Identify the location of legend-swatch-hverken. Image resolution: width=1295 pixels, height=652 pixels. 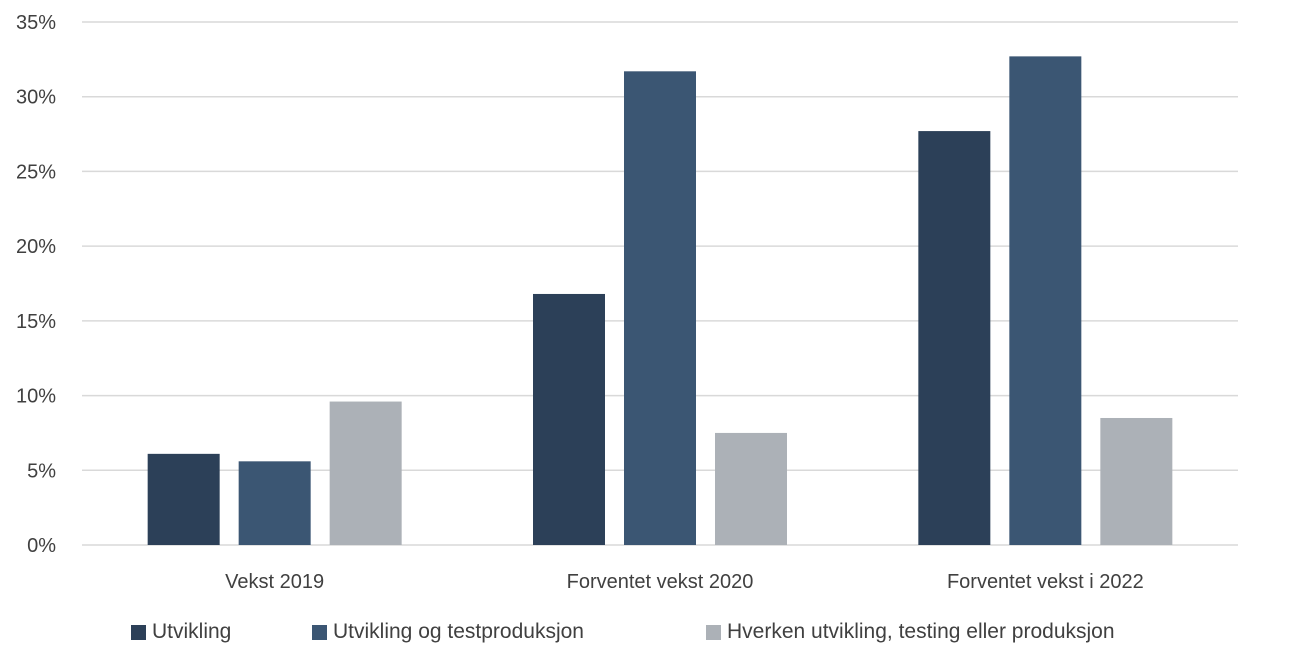
(713, 632).